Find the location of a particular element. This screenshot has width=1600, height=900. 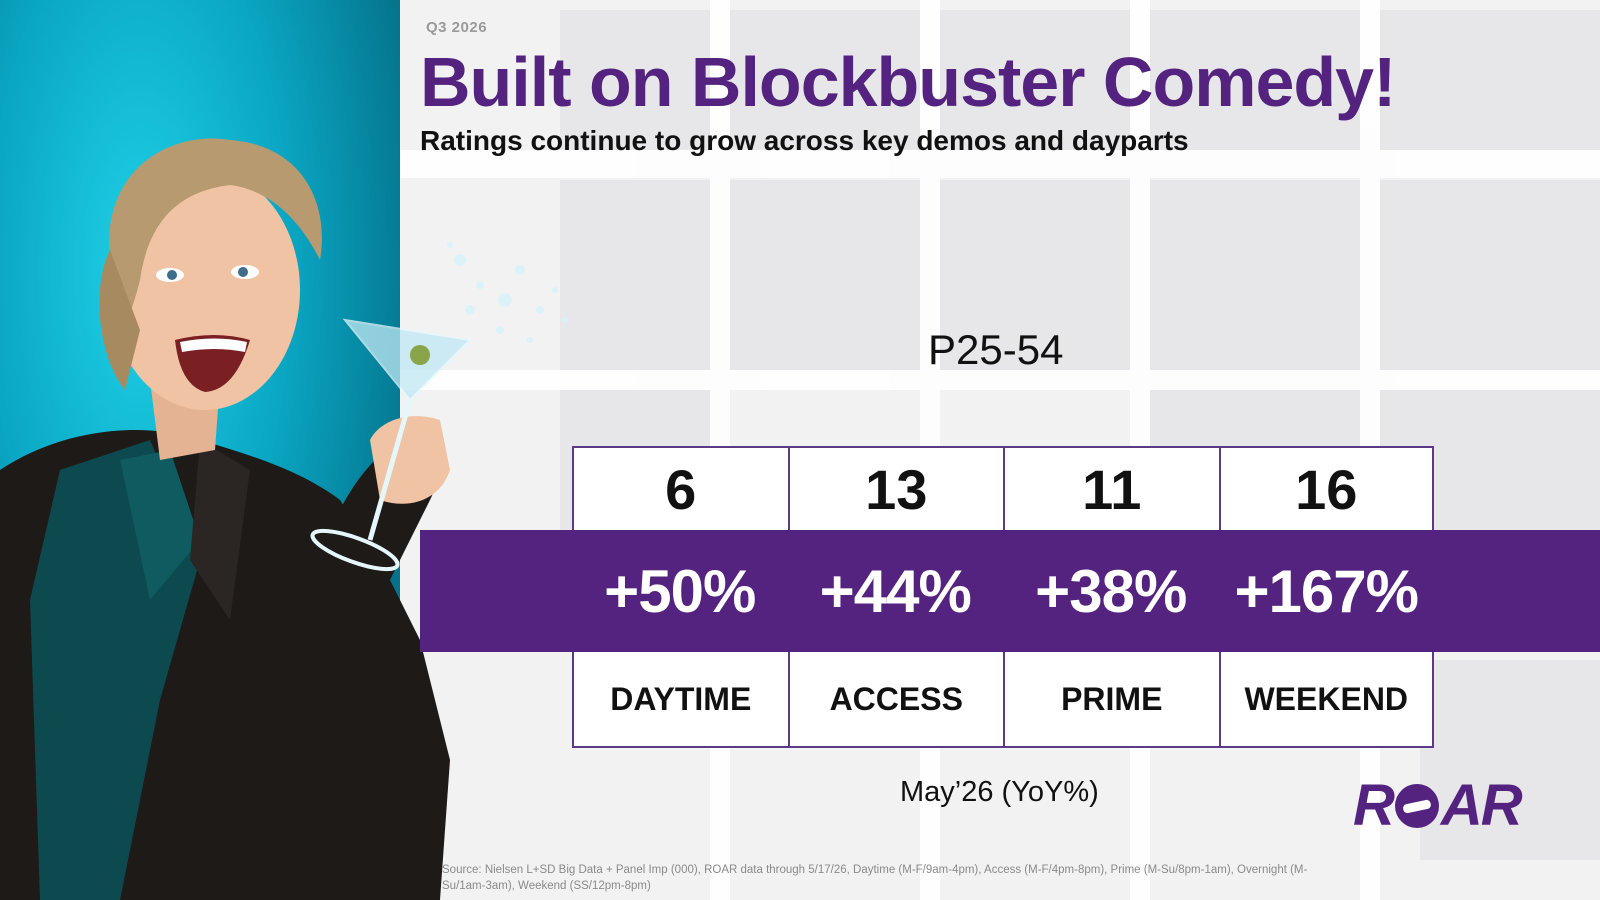

daypart-change-daytime: +50% is located at coordinates (680, 591).